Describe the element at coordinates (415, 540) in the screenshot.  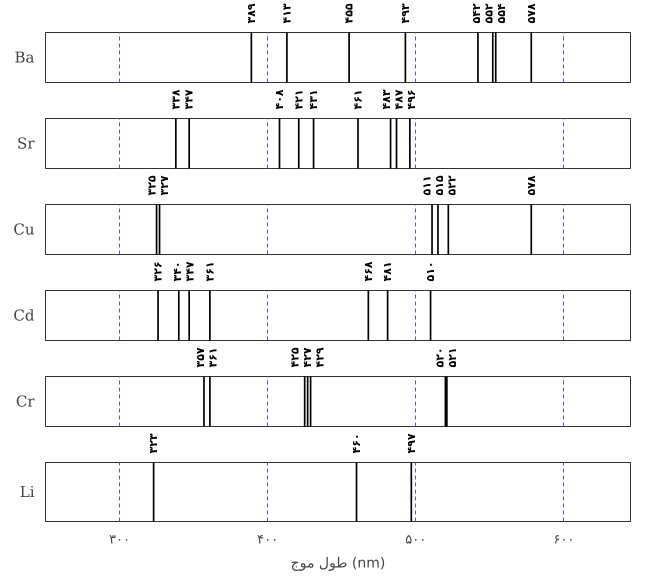
I see `x-tick-label: ۵۰۰` at that location.